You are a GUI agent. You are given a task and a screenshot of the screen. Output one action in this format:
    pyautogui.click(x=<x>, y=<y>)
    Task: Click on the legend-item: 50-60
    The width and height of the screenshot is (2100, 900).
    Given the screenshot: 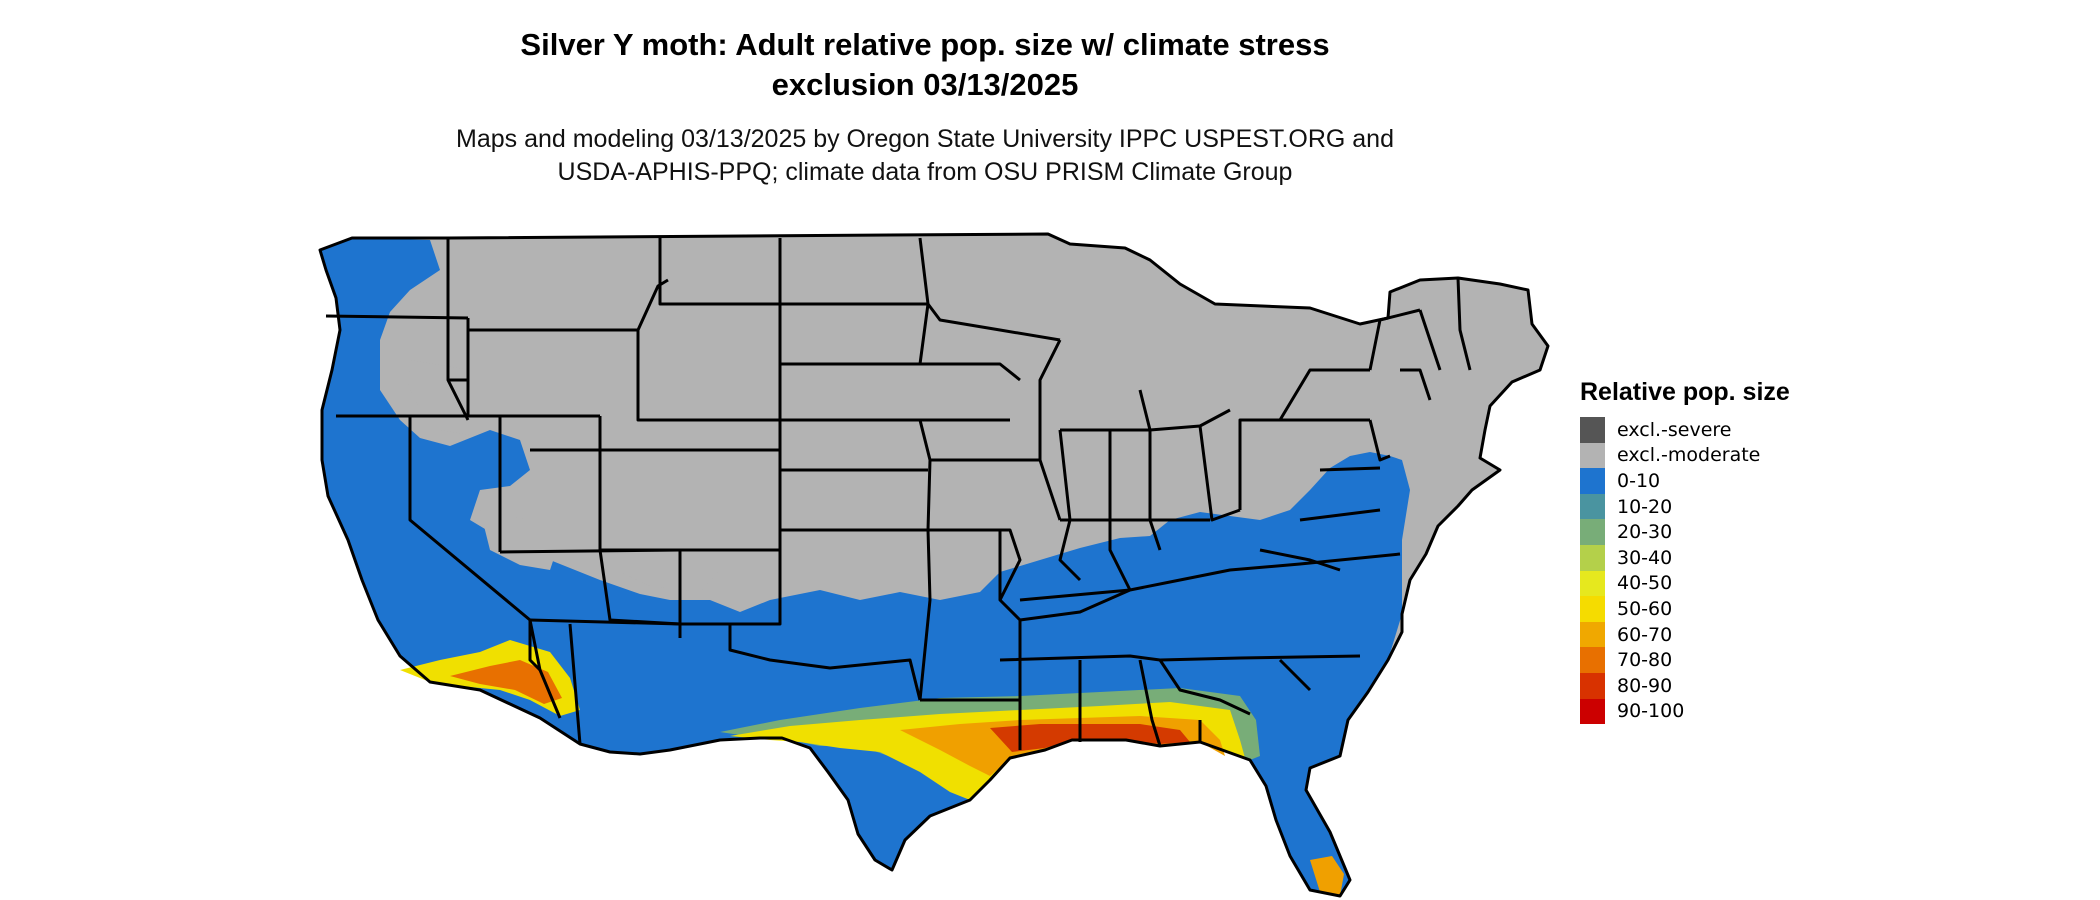 What is the action you would take?
    pyautogui.click(x=1685, y=609)
    